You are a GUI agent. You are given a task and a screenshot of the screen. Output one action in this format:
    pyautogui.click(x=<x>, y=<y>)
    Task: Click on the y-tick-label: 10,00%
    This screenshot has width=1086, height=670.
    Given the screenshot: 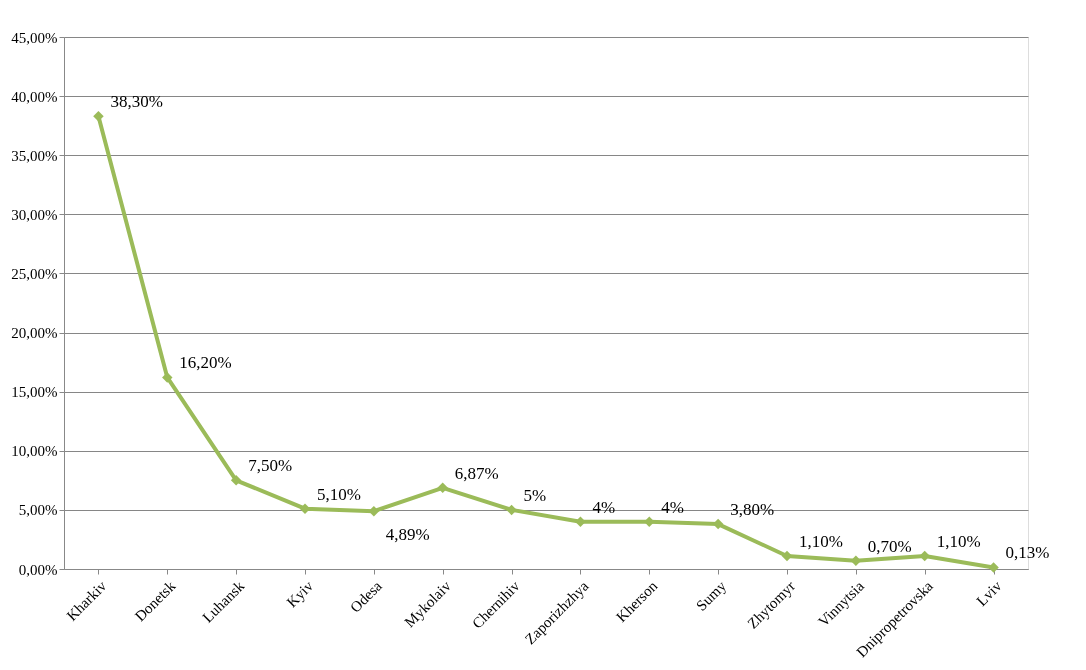 What is the action you would take?
    pyautogui.click(x=34, y=451)
    